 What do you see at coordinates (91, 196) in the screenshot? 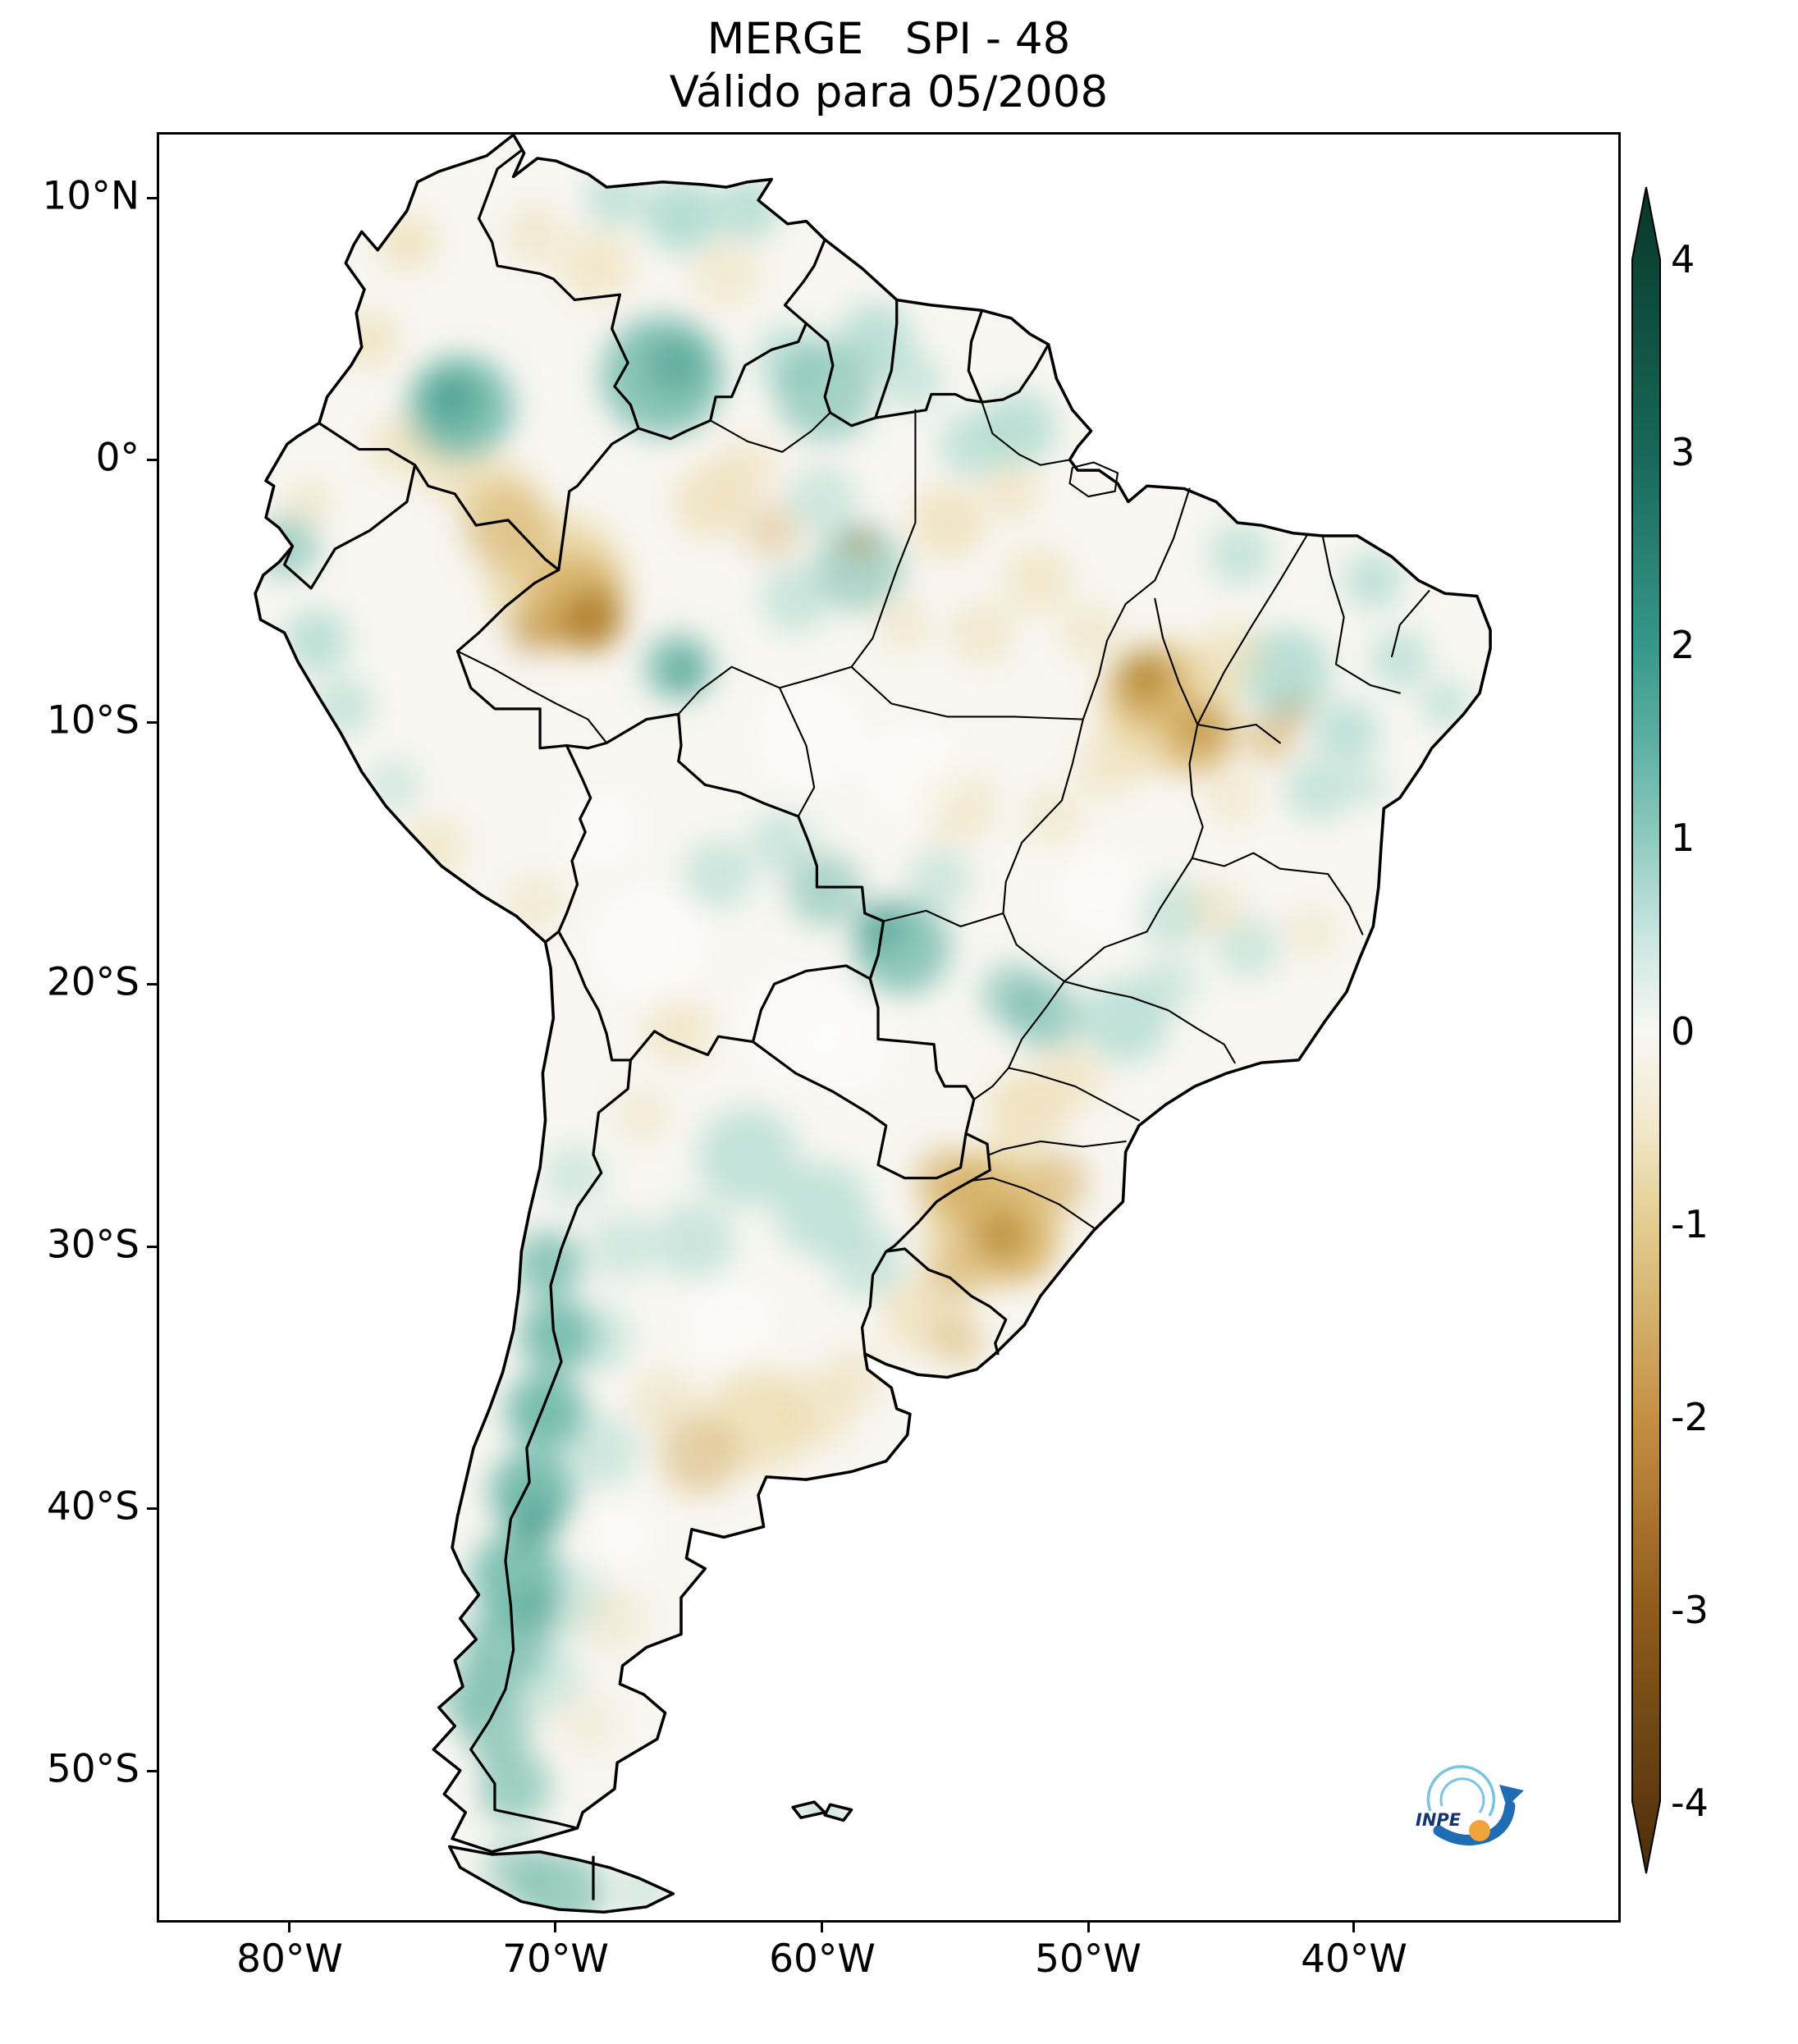
I see `y-tick-label: 10°N` at bounding box center [91, 196].